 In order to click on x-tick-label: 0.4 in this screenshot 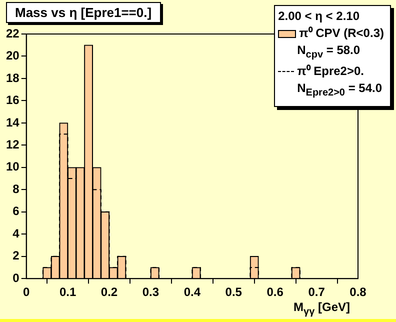, I will do `click(192, 292)`.